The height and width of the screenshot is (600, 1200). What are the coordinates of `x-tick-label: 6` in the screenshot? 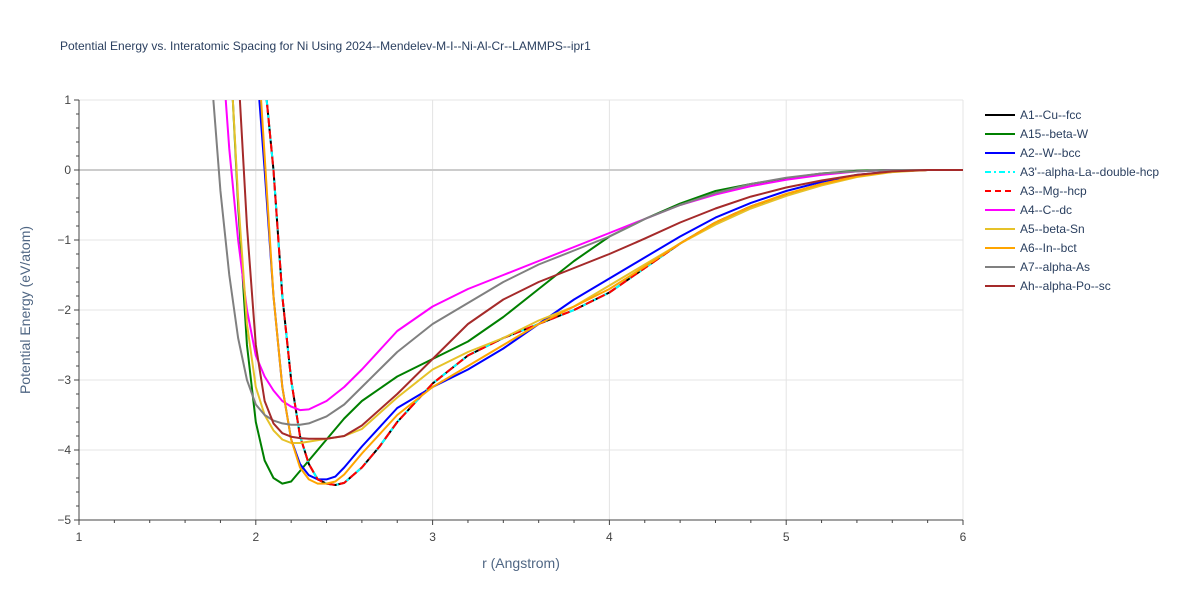 It's located at (963, 537).